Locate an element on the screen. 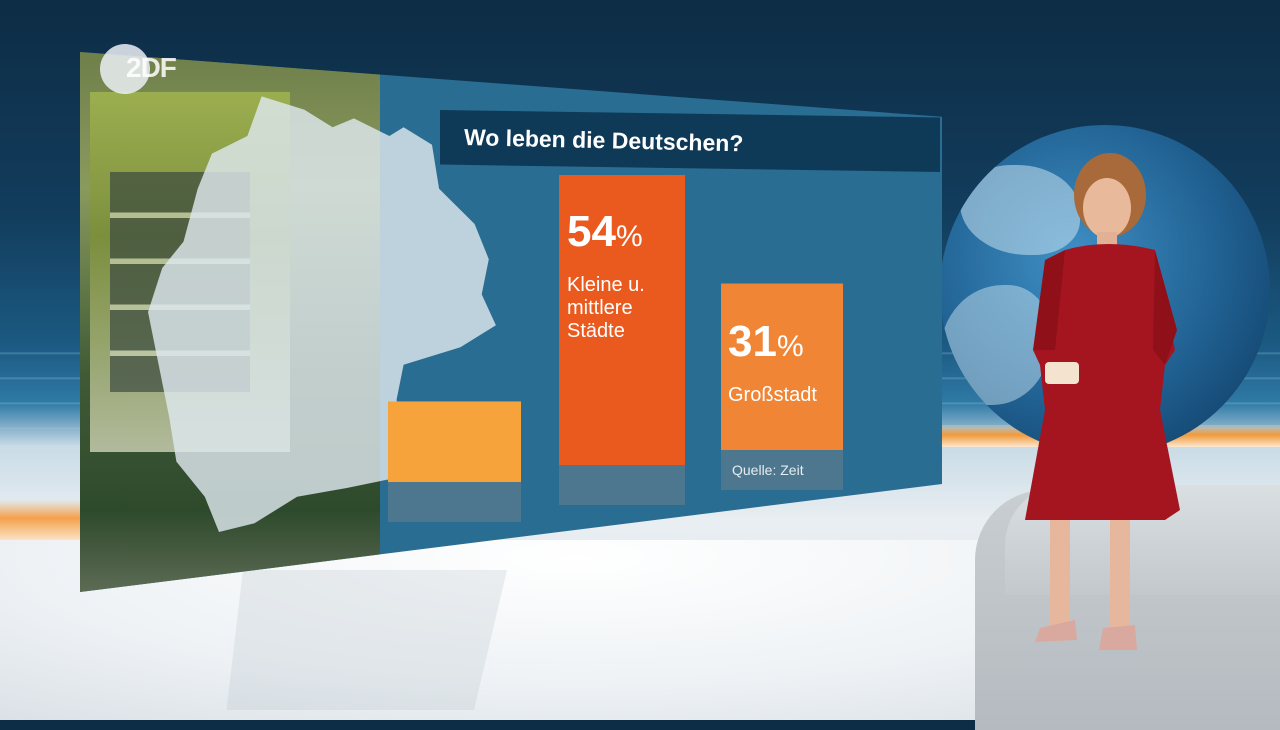 The height and width of the screenshot is (730, 1280). chart-source: Quelle: Zeit is located at coordinates (768, 470).